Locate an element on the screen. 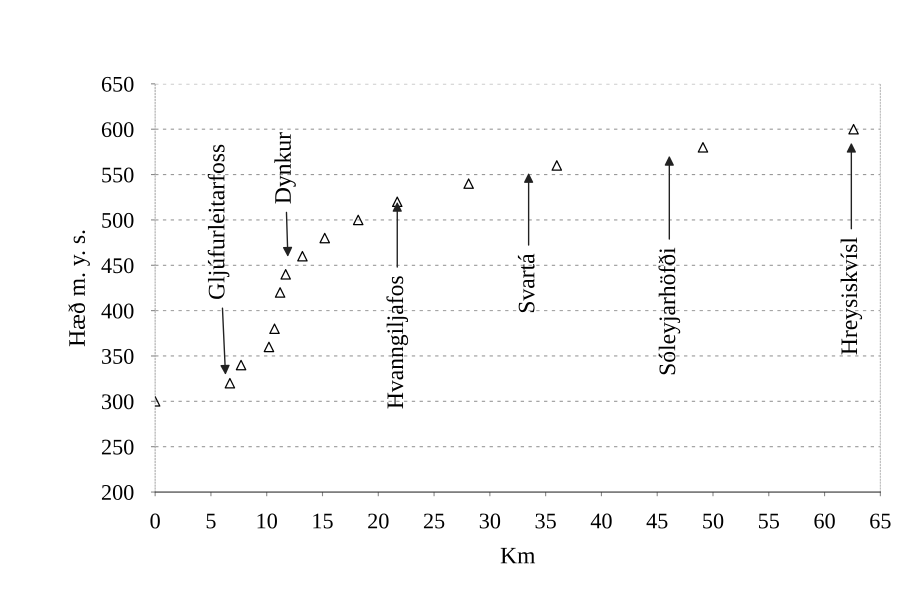 This screenshot has width=902, height=612. y-tick-label: 550 is located at coordinates (118, 174).